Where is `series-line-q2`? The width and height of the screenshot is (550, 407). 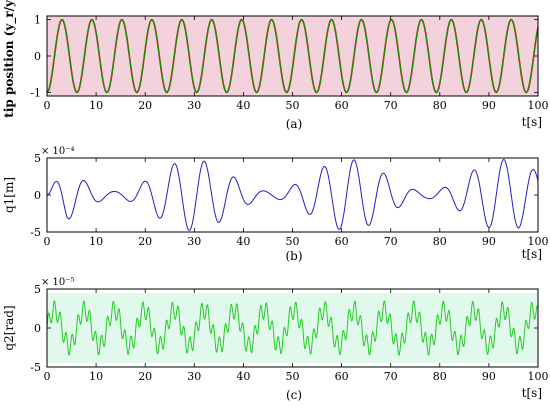
series-line-q2 is located at coordinates (292, 328).